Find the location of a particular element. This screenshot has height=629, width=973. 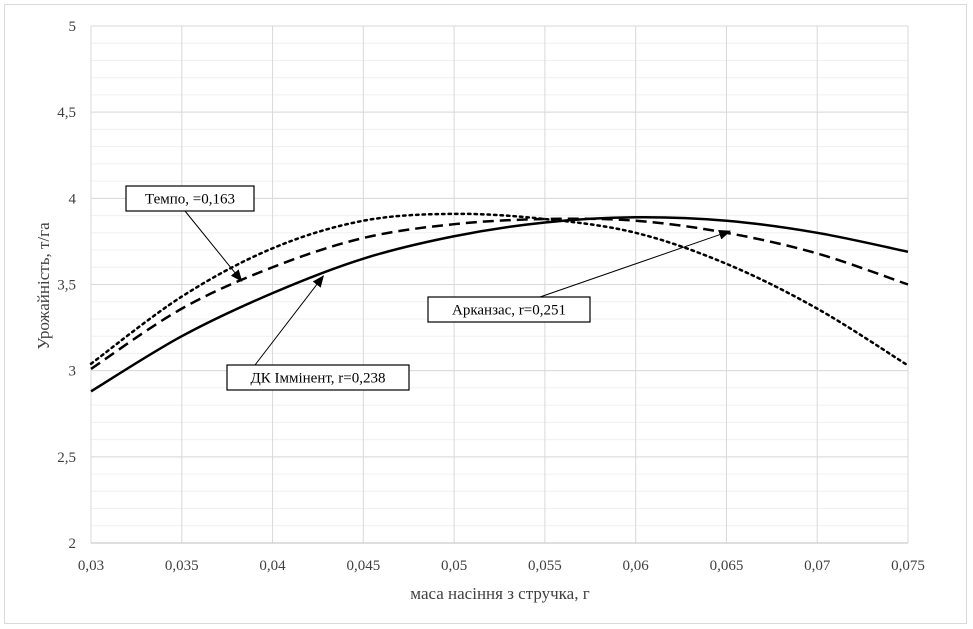

y-tick-label: 2,5 is located at coordinates (66, 458).